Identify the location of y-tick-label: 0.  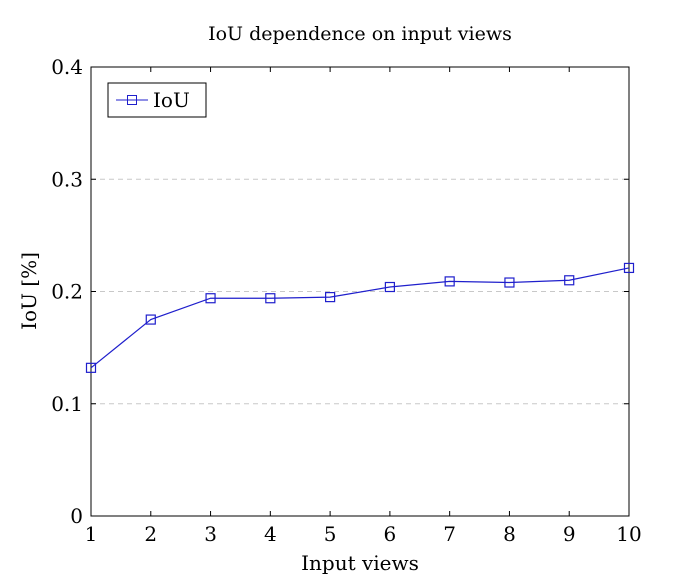
(76, 516).